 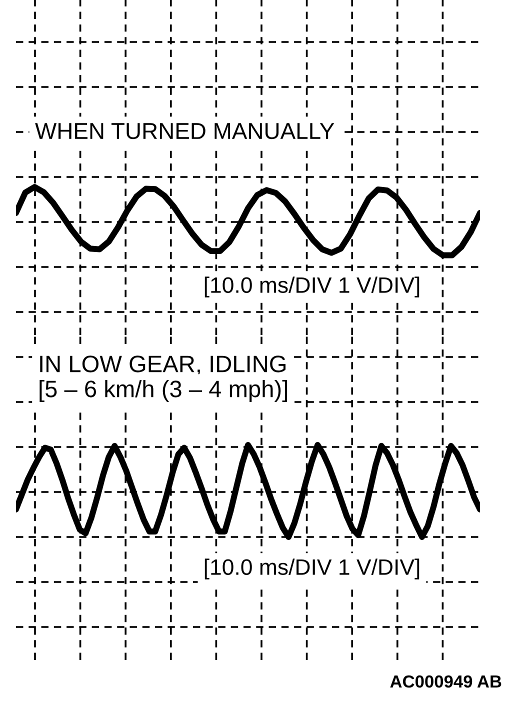 I want to click on chart-title: WHEN TURNED MANUALLY, so click(x=184, y=131).